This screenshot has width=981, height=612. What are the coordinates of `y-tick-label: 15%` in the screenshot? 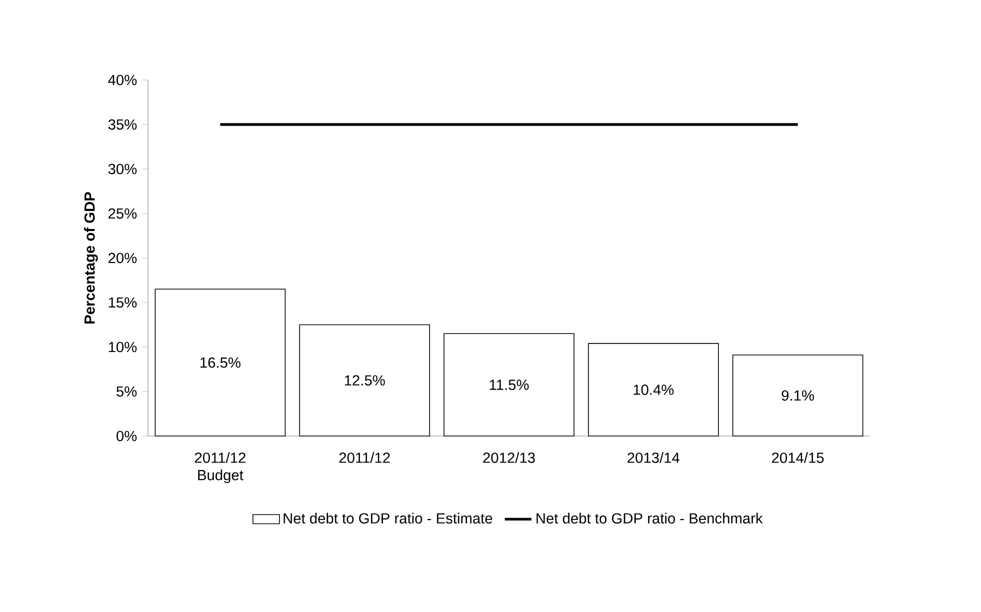 It's located at (122, 302).